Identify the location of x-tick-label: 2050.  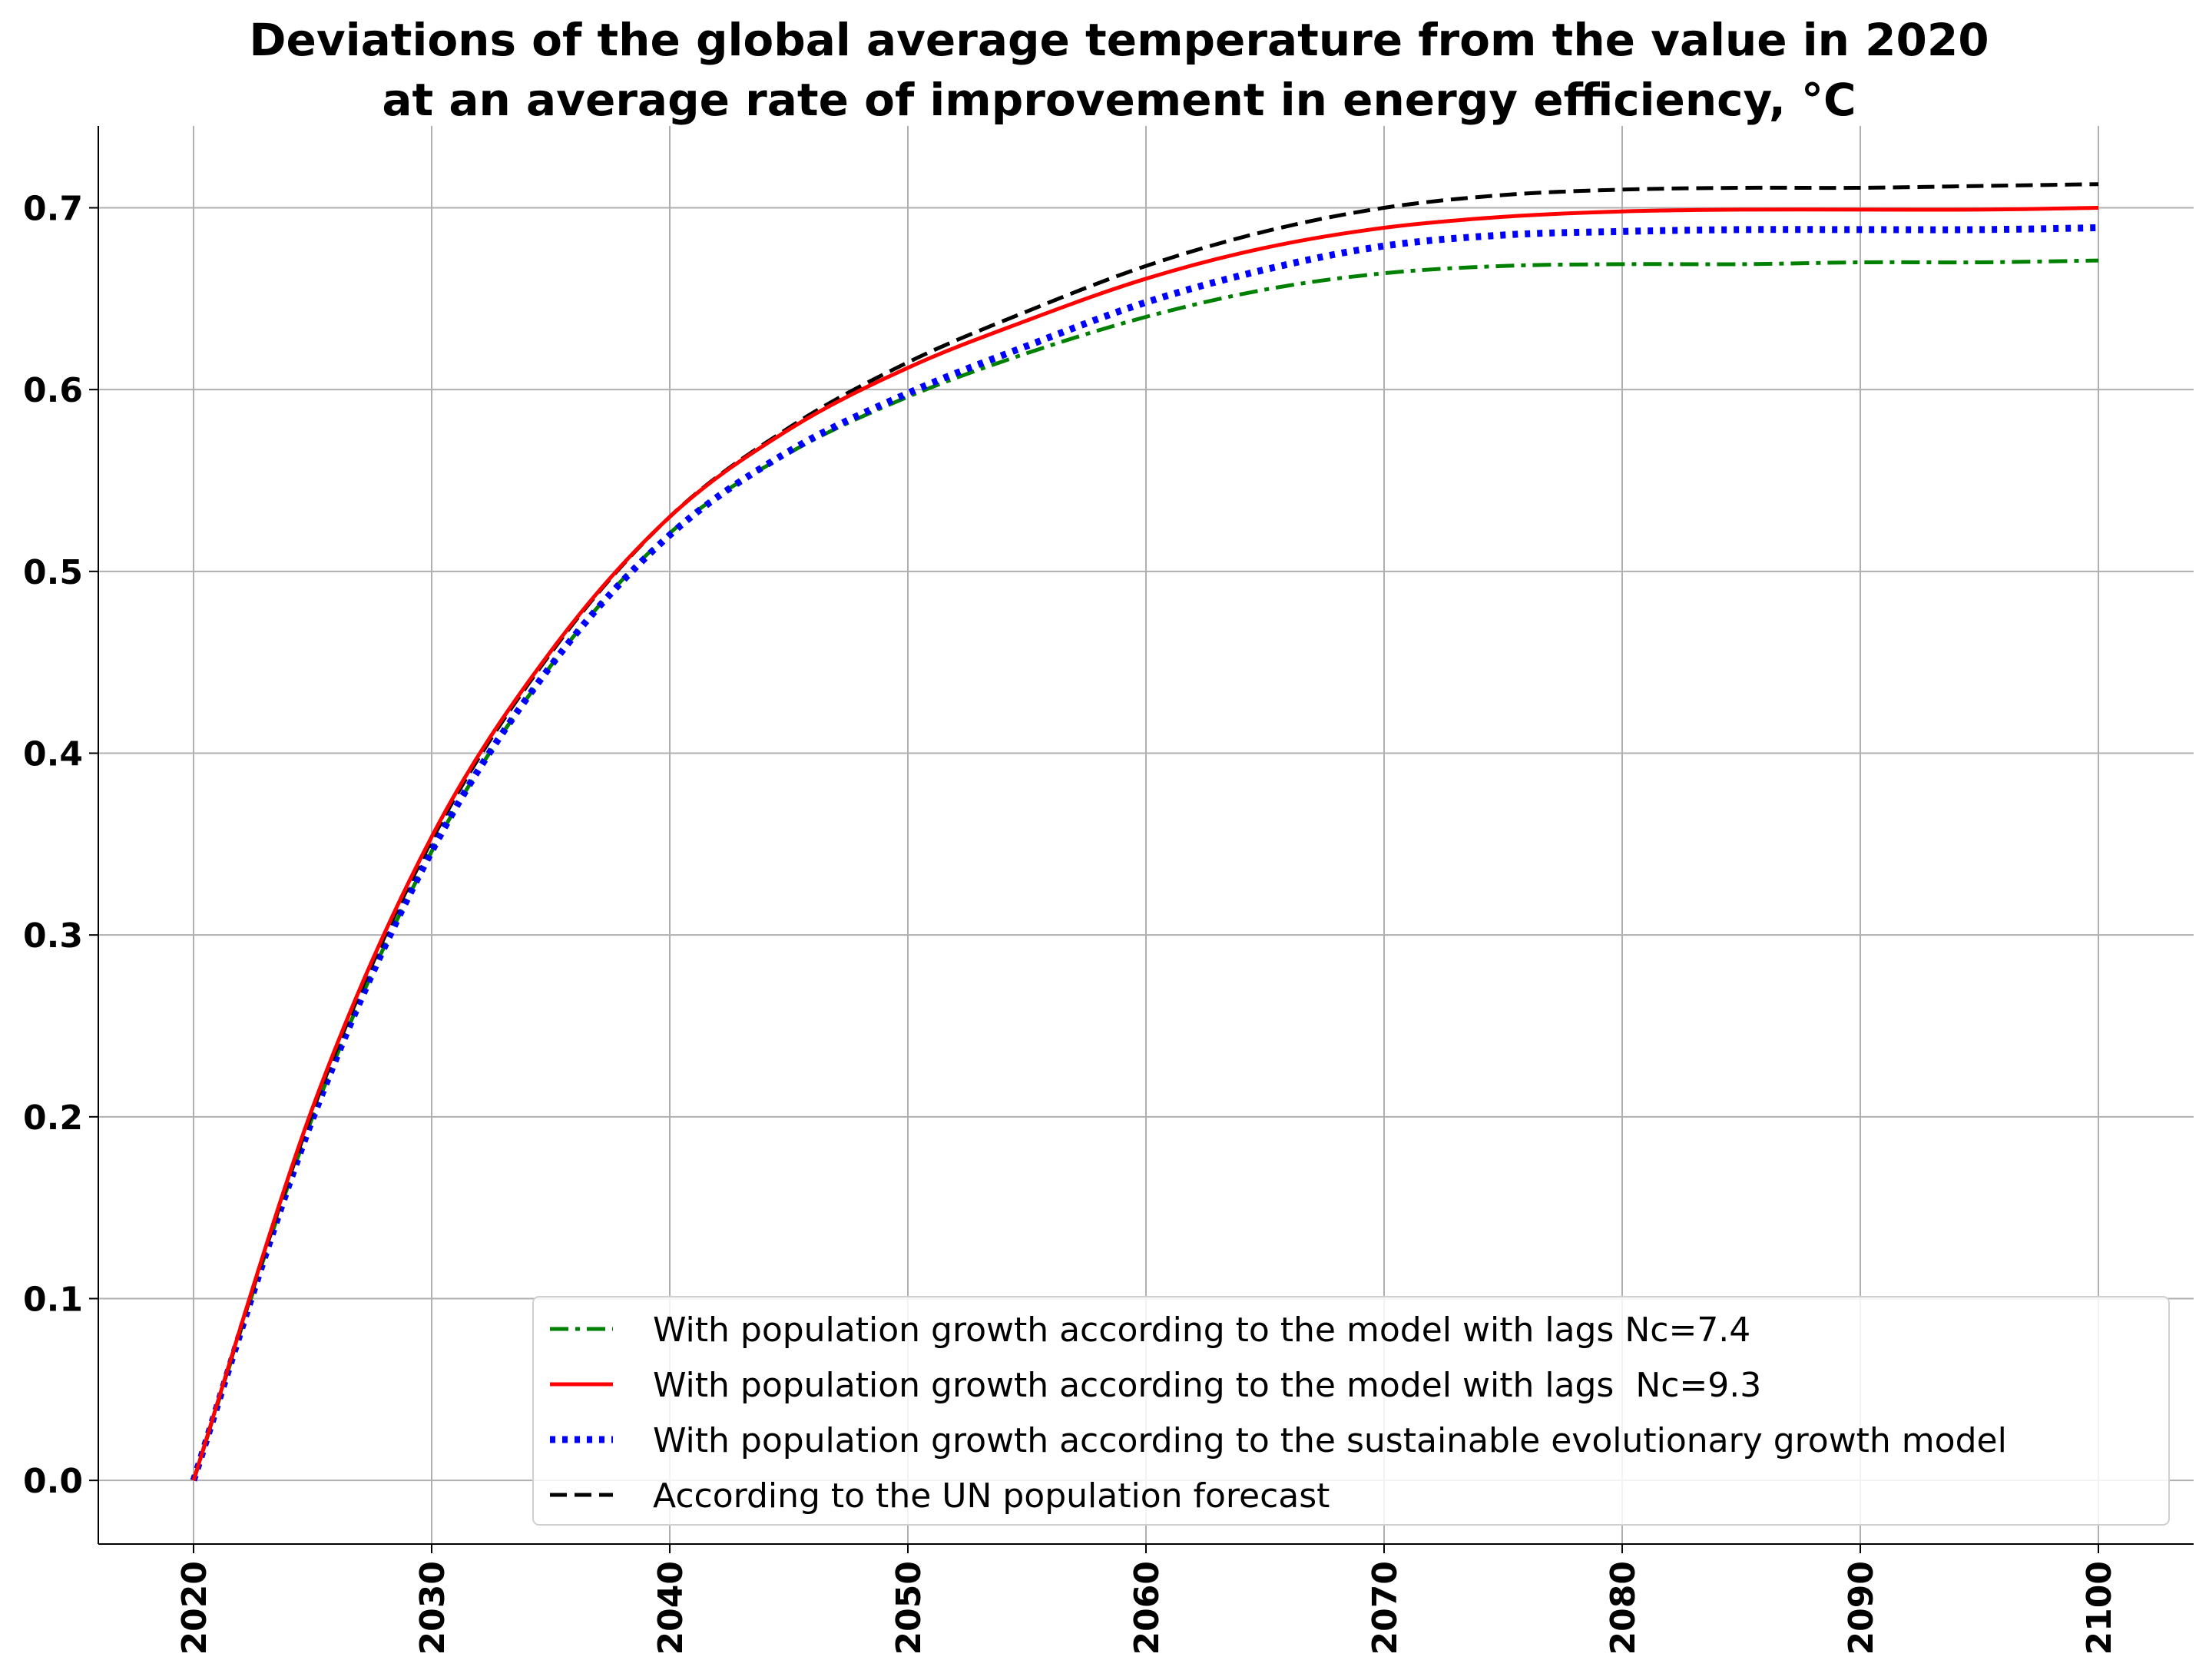
(909, 1608).